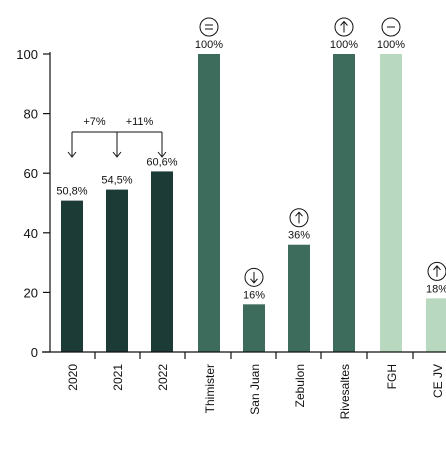  I want to click on x-tick-label: San Juan, so click(255, 389).